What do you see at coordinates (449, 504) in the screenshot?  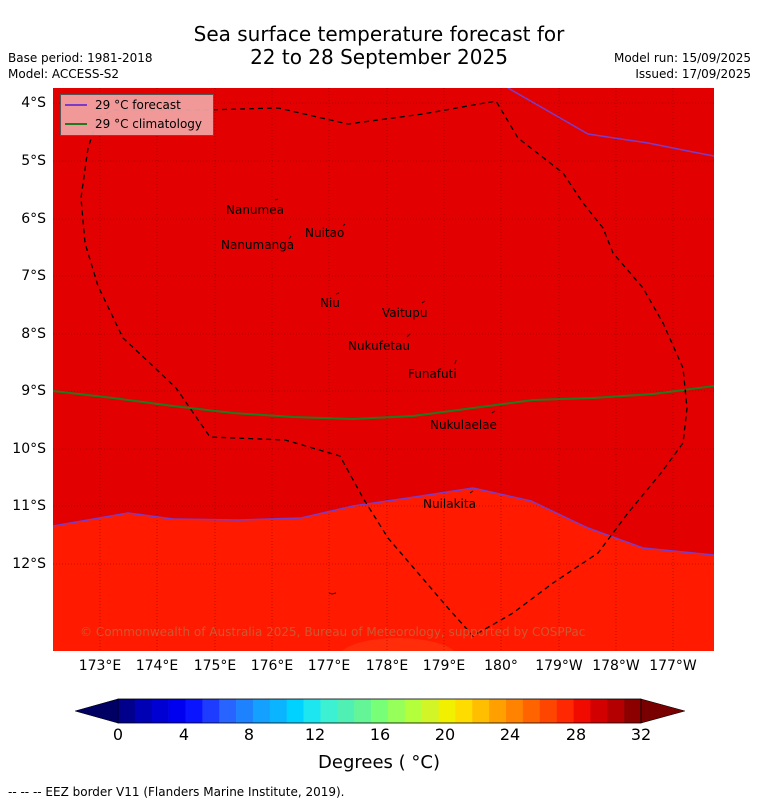 I see `island-label-nuilakita: Nuilakita` at bounding box center [449, 504].